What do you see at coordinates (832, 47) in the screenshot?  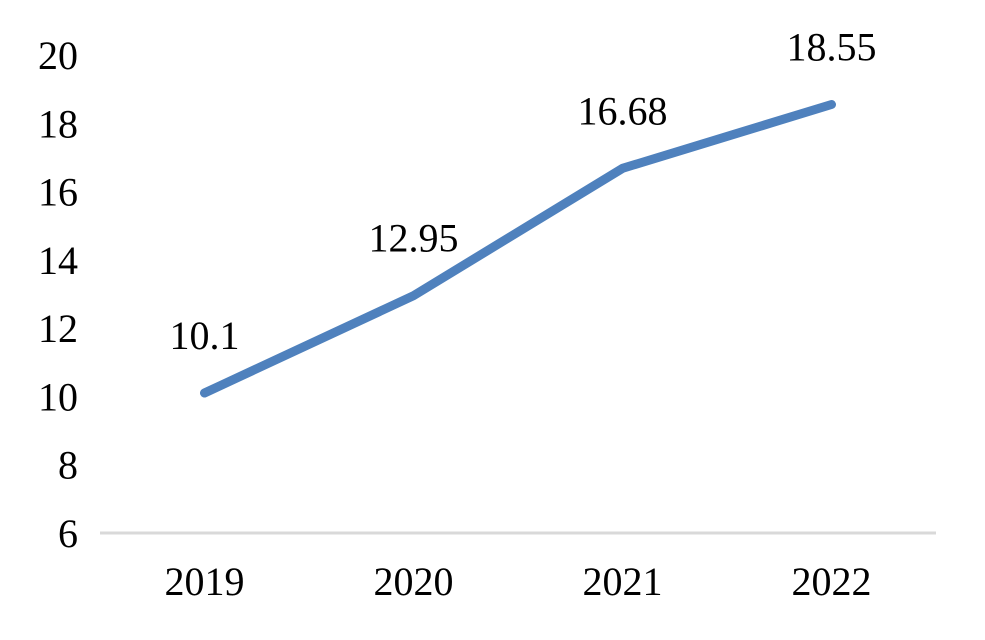 I see `data-label: 18.55` at bounding box center [832, 47].